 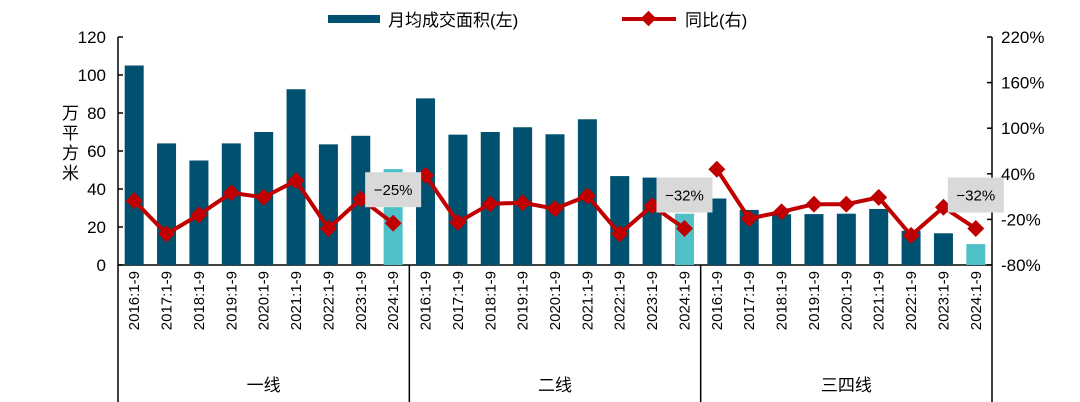 I want to click on y-tick-label-right: -80%, so click(x=1021, y=265).